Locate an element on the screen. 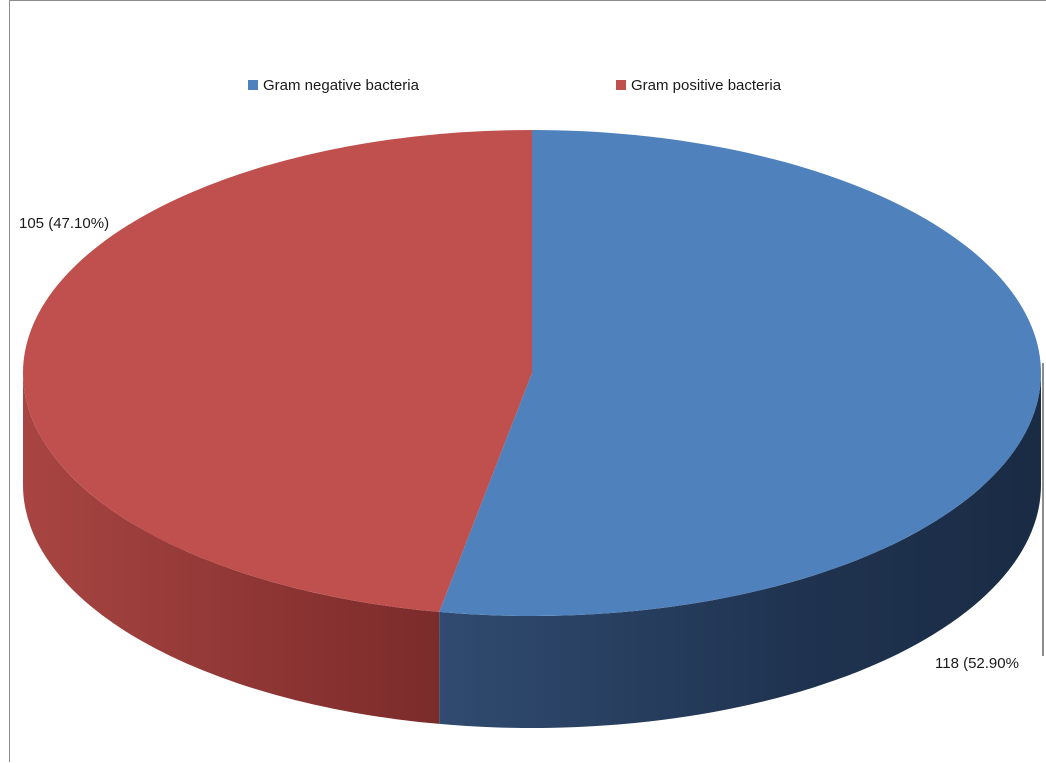  legend-label-gram-negative: Gram negative bacteria is located at coordinates (341, 85).